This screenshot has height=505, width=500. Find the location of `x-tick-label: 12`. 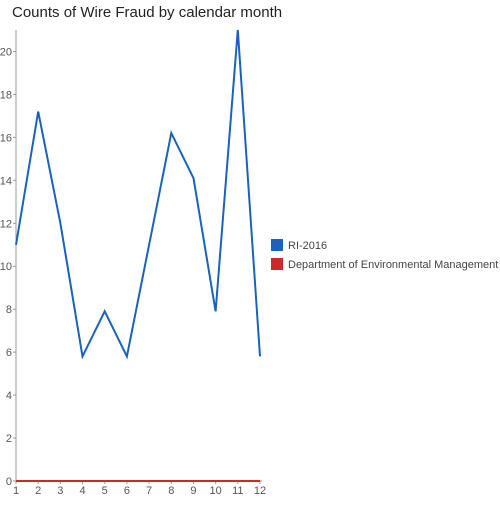

x-tick-label: 12 is located at coordinates (260, 491).